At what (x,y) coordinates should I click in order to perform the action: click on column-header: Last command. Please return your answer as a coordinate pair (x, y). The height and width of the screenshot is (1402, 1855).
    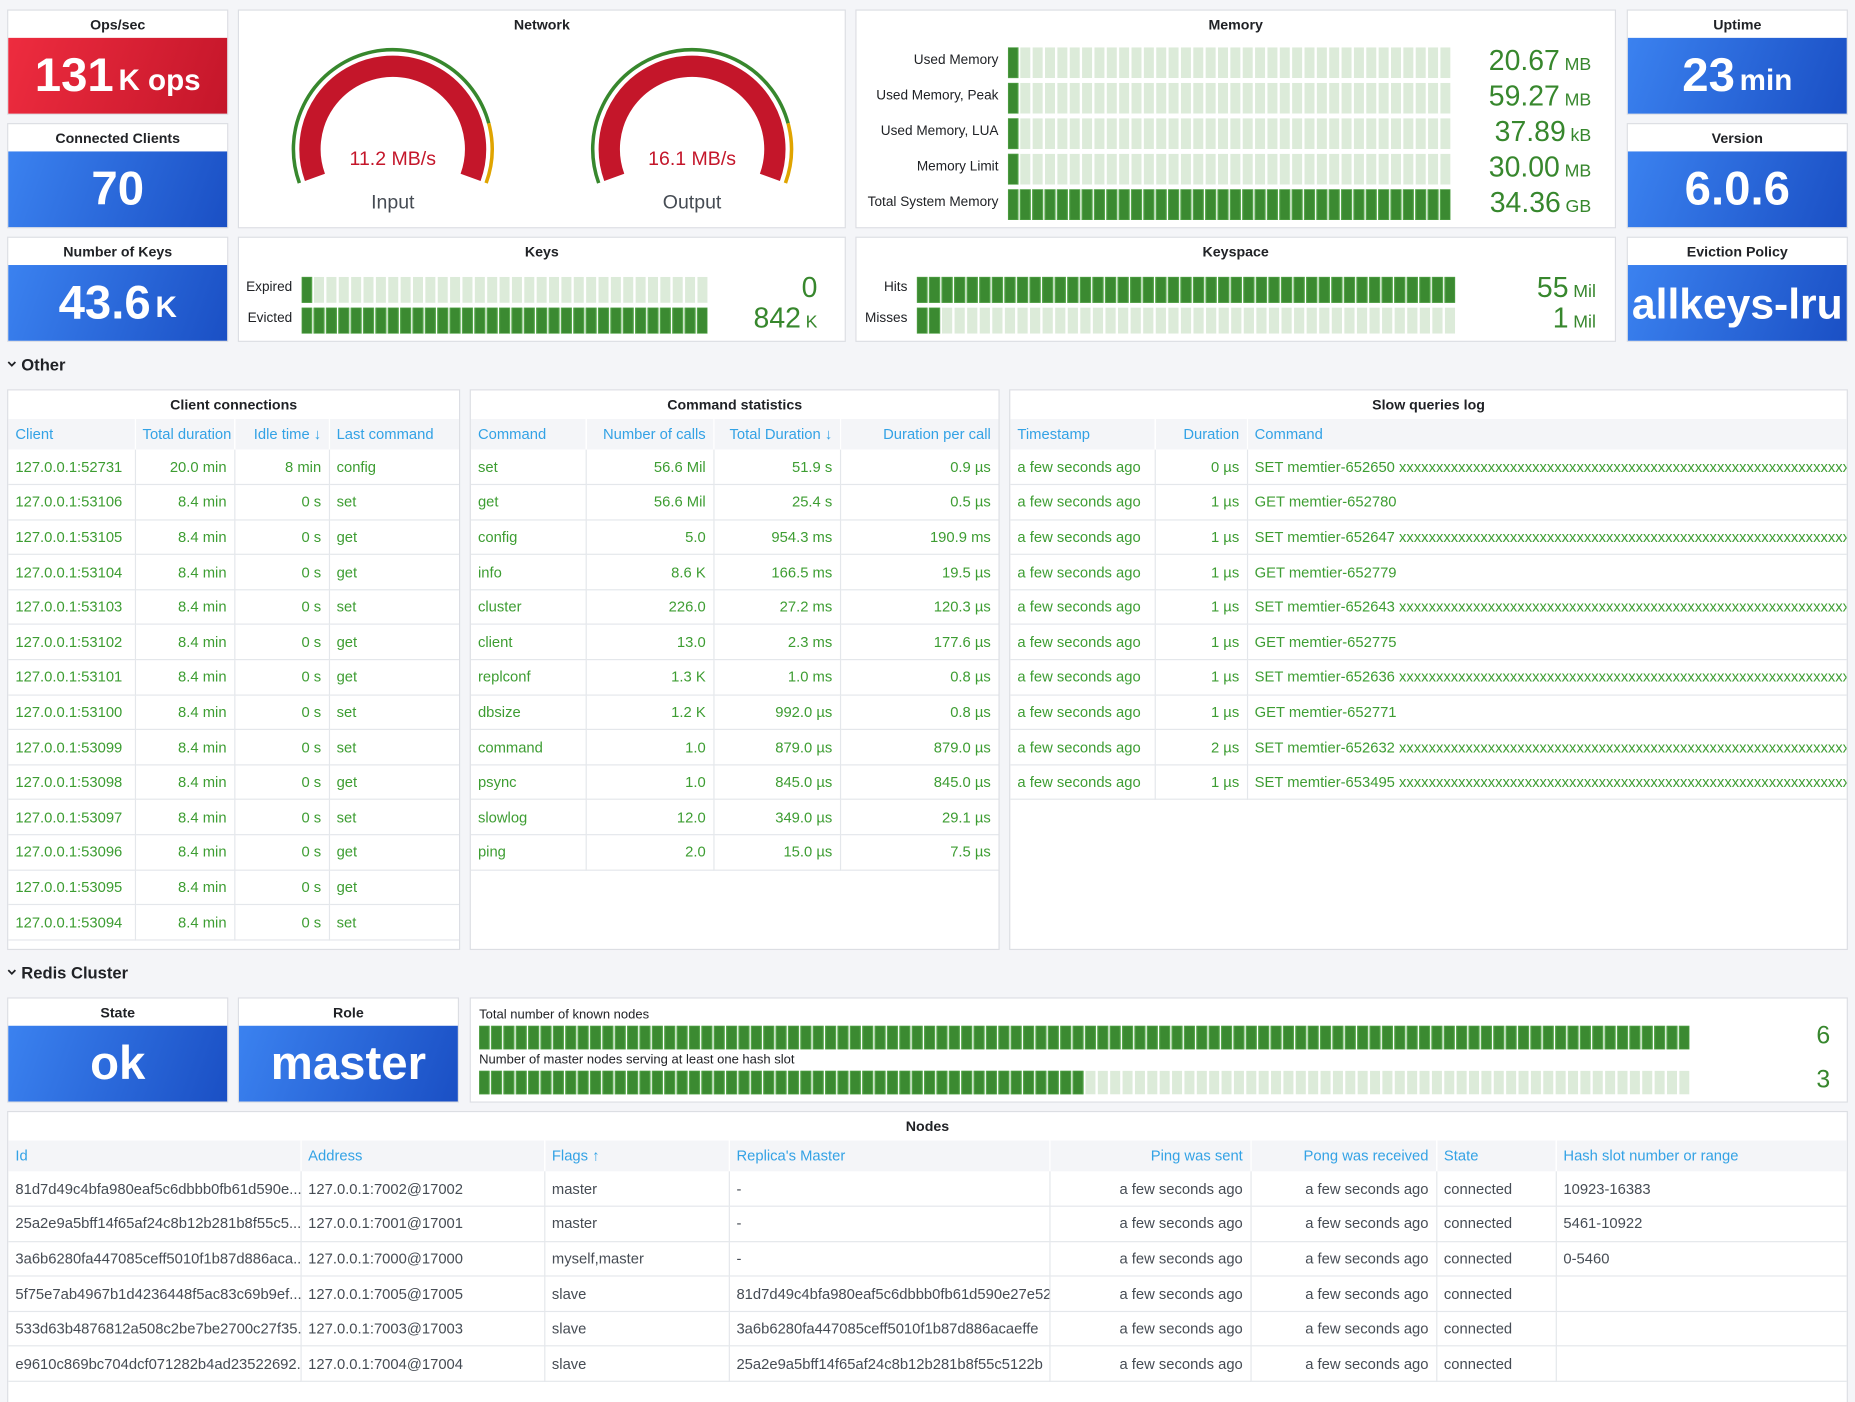
    Looking at the image, I should click on (394, 434).